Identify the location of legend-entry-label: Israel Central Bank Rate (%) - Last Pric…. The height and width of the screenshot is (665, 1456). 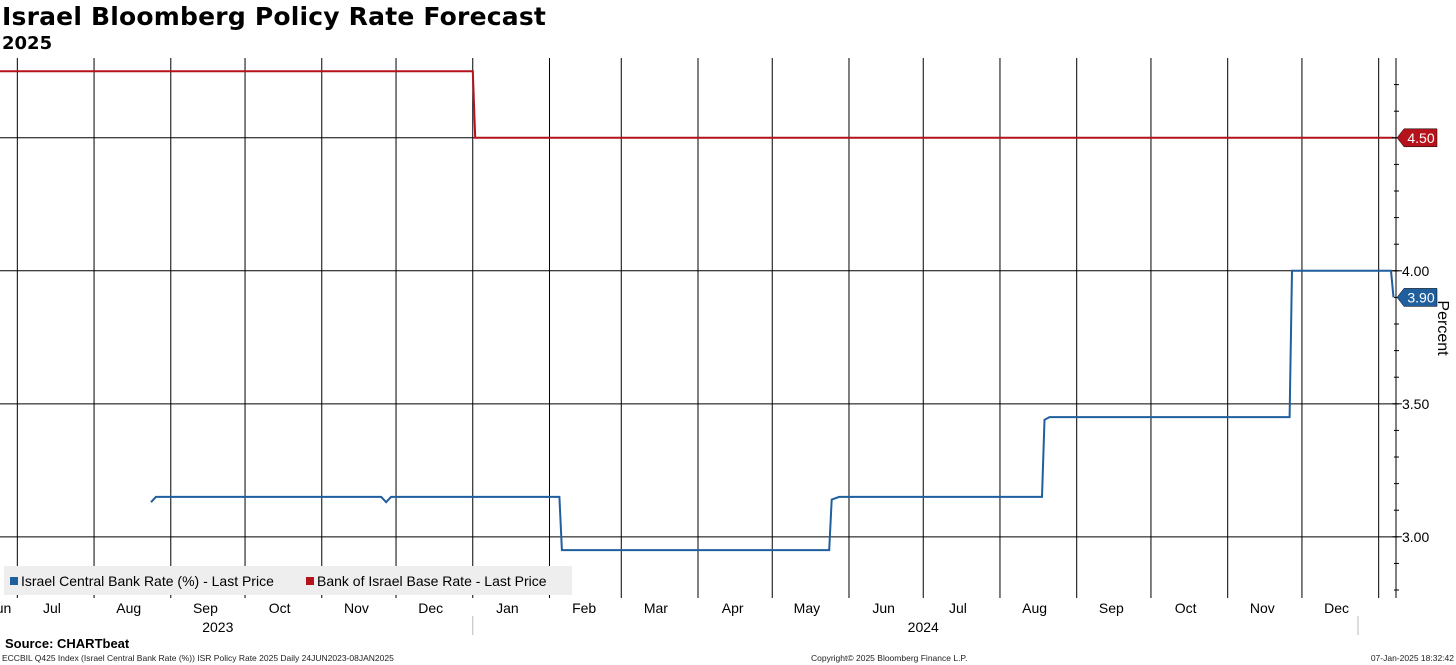
(147, 581).